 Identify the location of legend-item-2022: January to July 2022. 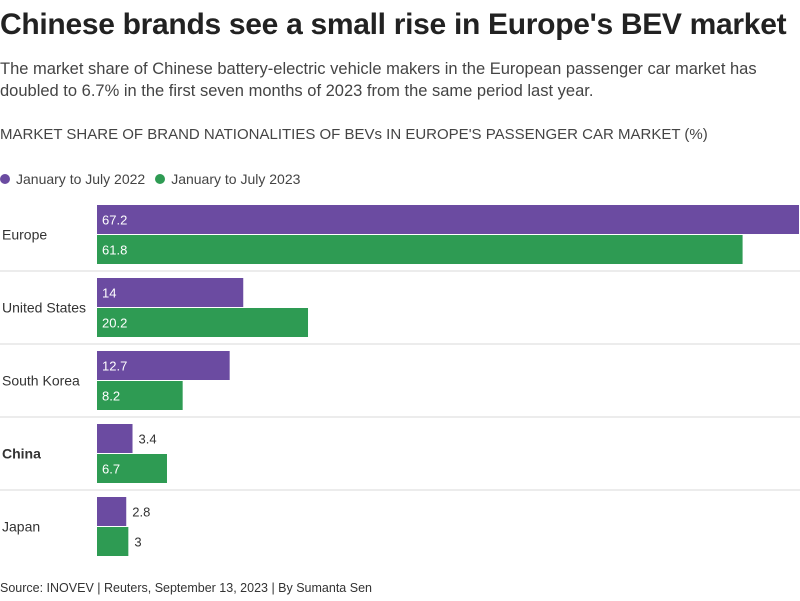
(72, 179).